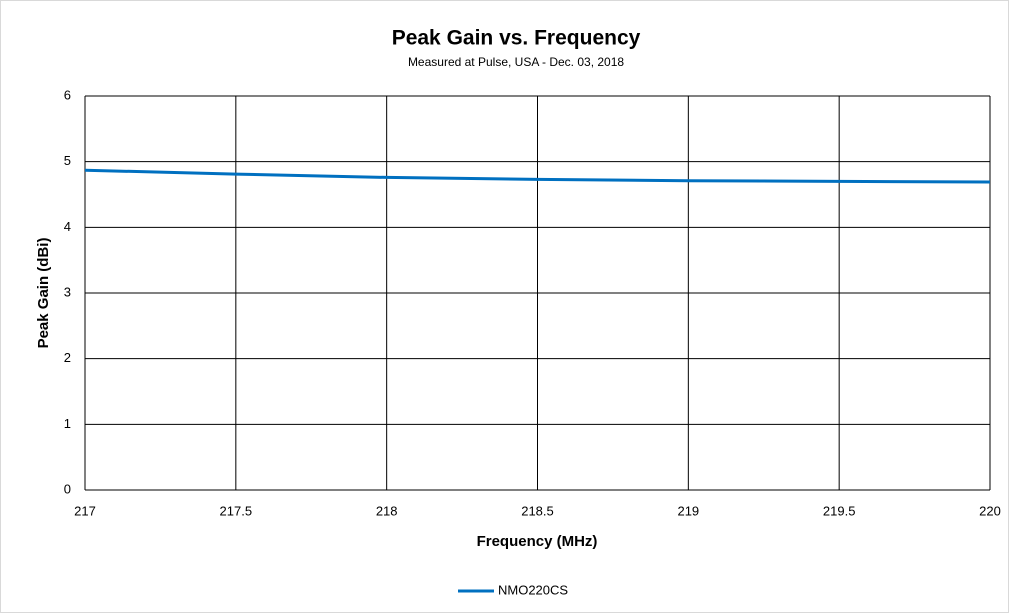  I want to click on y-tick-label: 5, so click(67, 160).